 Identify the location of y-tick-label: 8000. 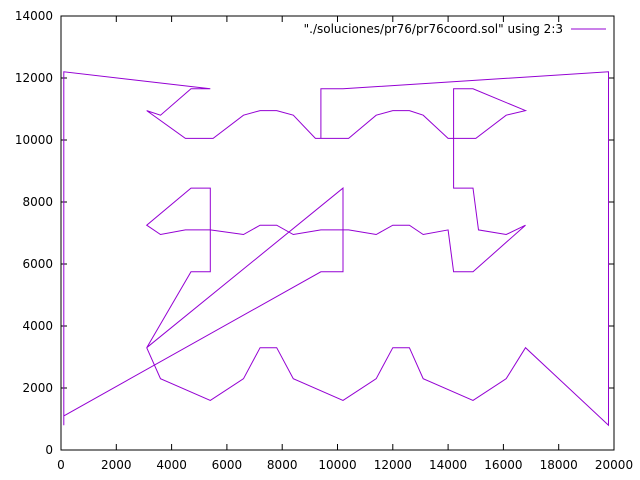
(37, 202).